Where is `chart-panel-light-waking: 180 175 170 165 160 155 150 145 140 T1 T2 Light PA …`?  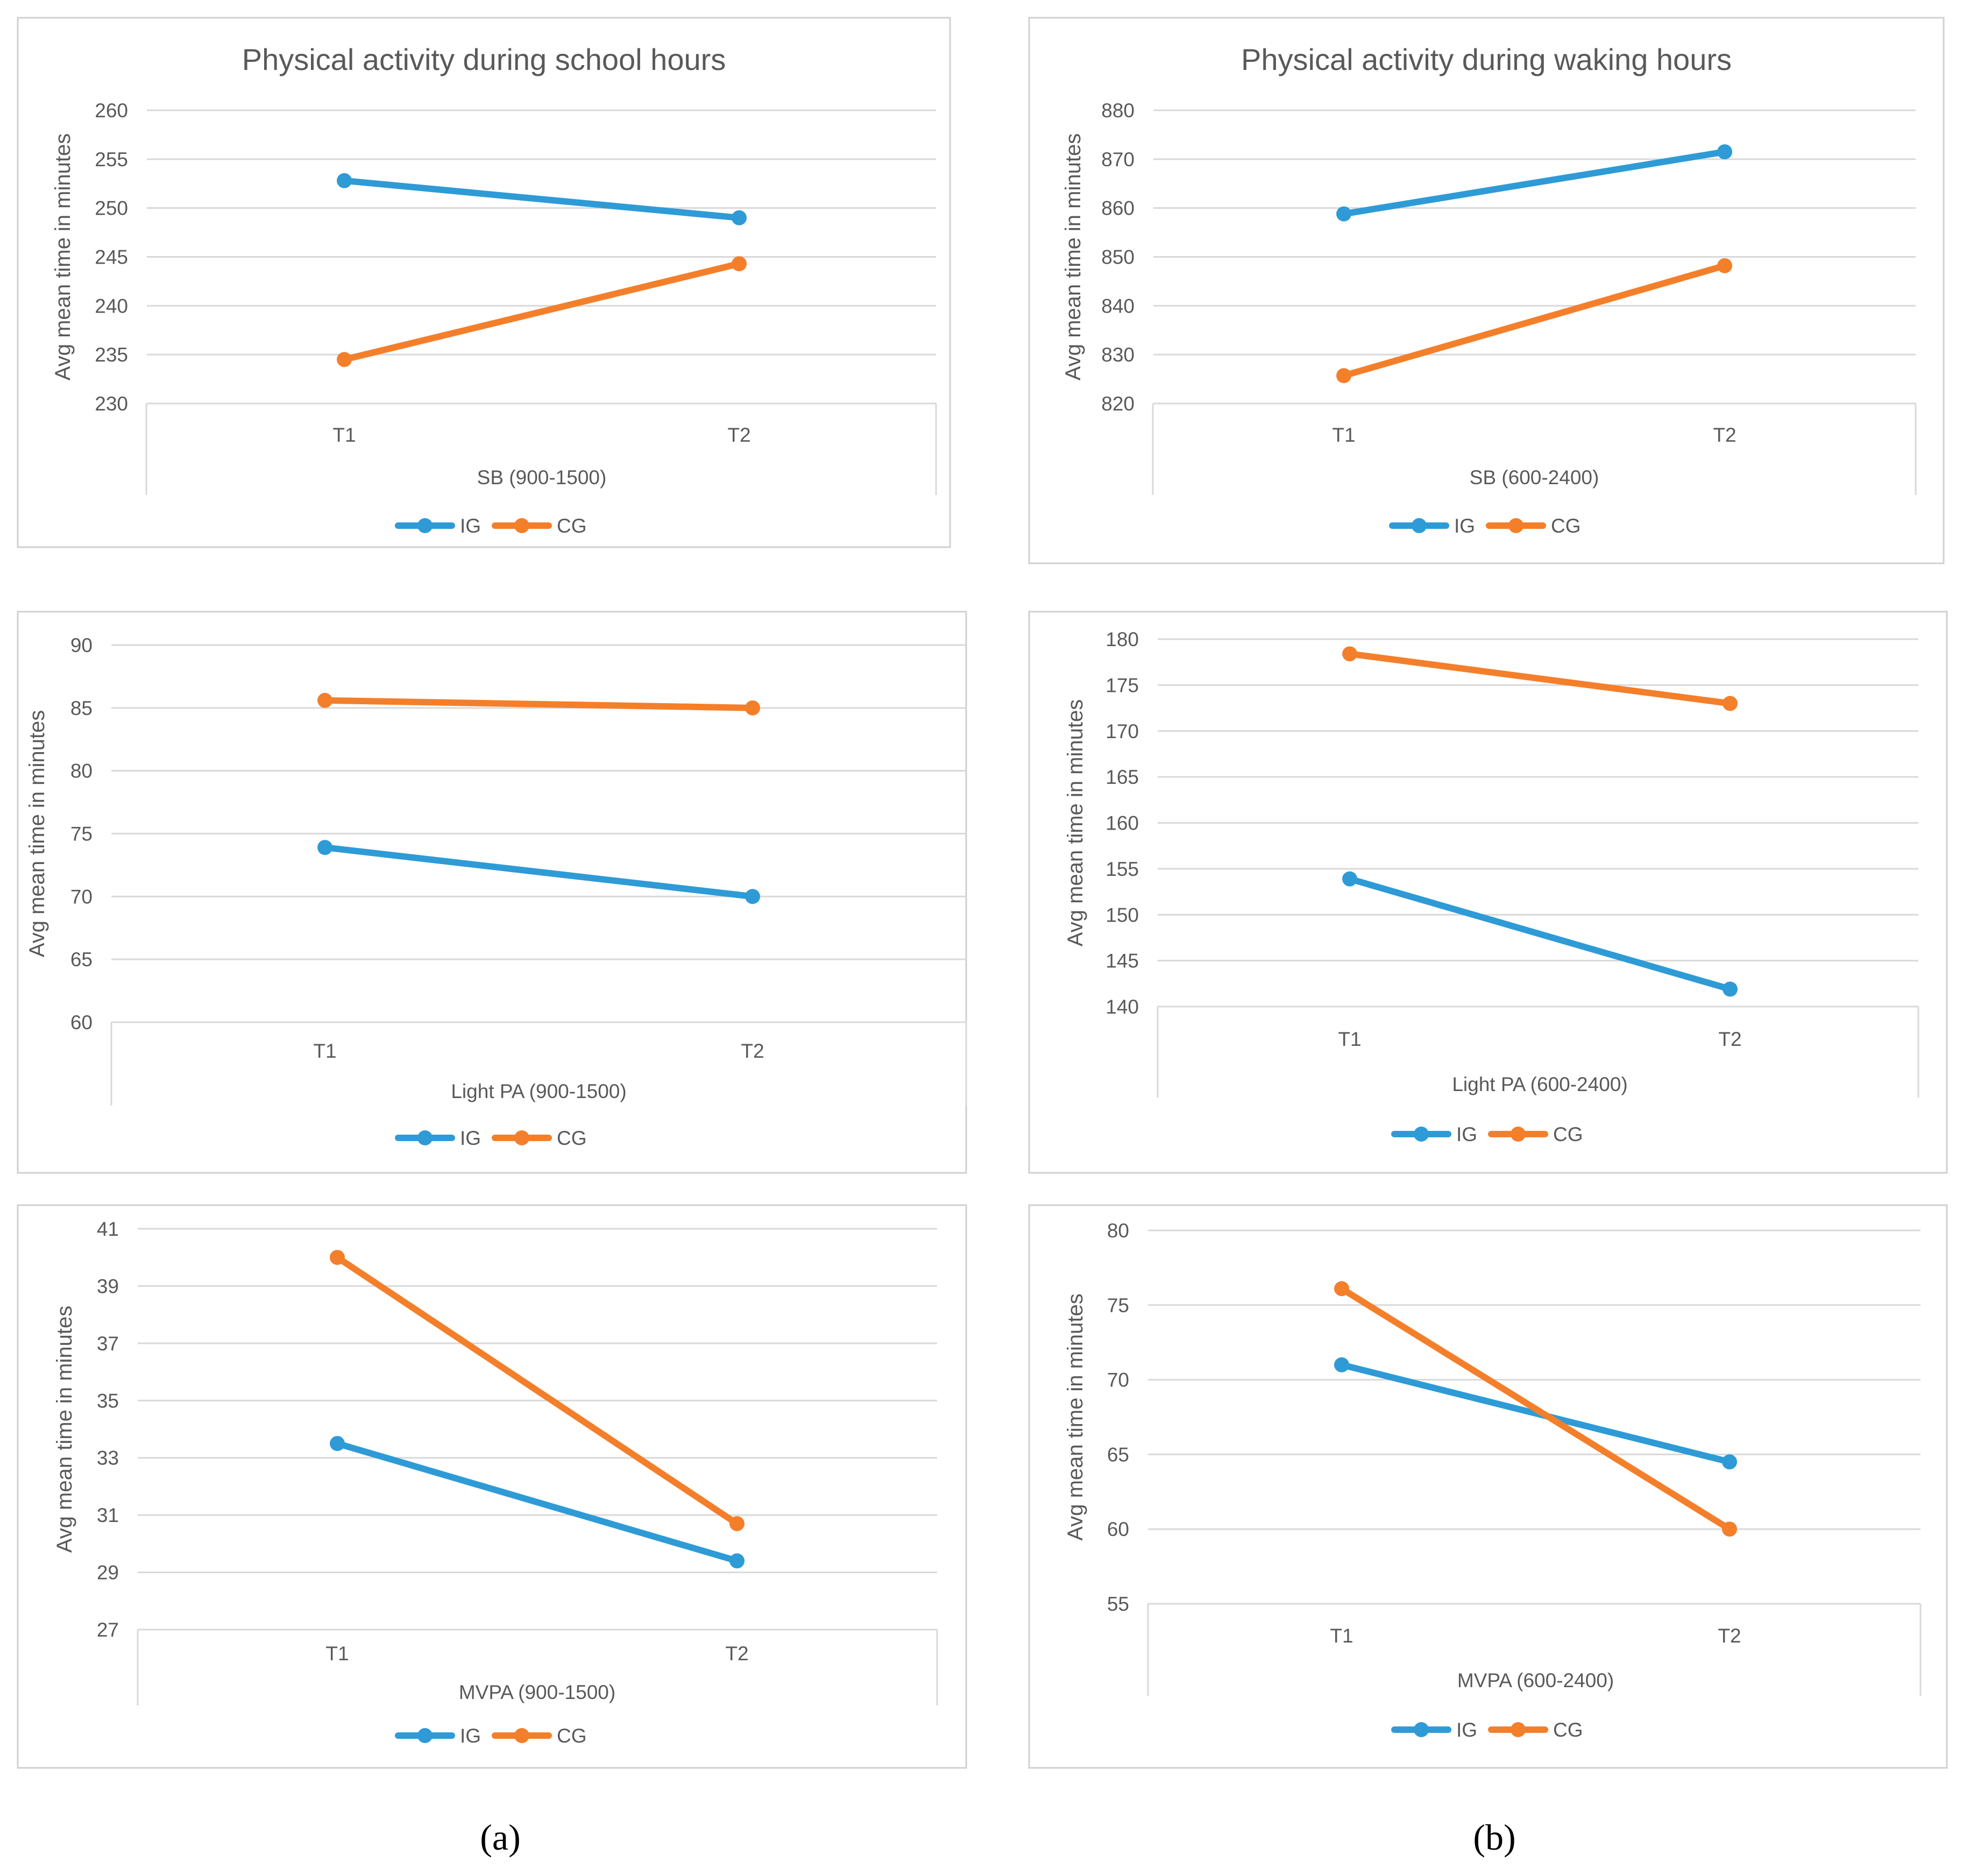
chart-panel-light-waking: 180 175 170 165 160 155 150 145 140 T1 T2 Light PA … is located at coordinates (1488, 892).